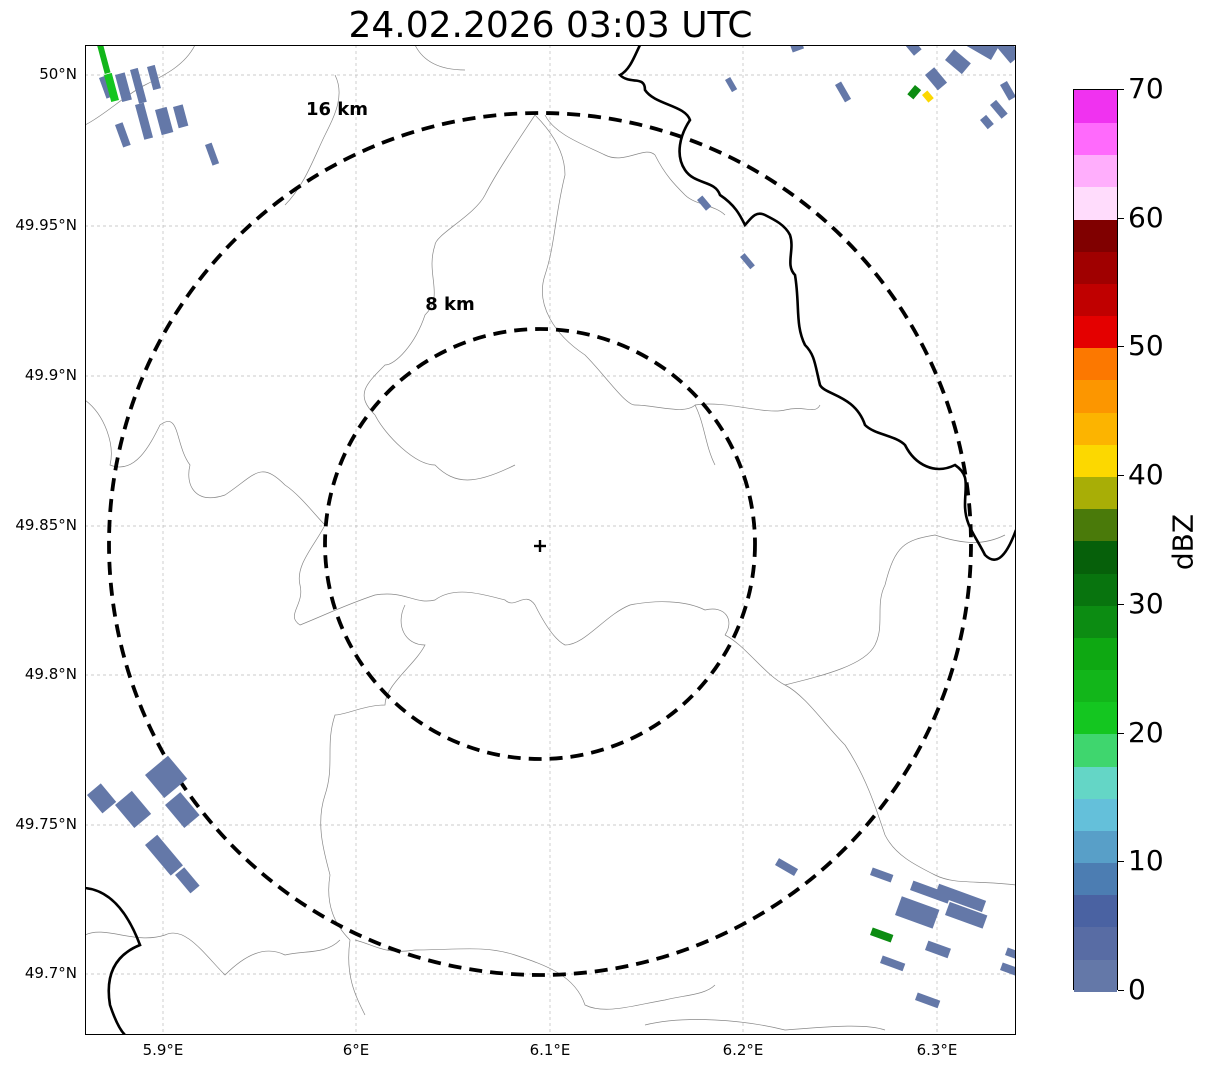 Image resolution: width=1207 pixels, height=1069 pixels. What do you see at coordinates (356, 1050) in the screenshot?
I see `lon-label-6: 6°E` at bounding box center [356, 1050].